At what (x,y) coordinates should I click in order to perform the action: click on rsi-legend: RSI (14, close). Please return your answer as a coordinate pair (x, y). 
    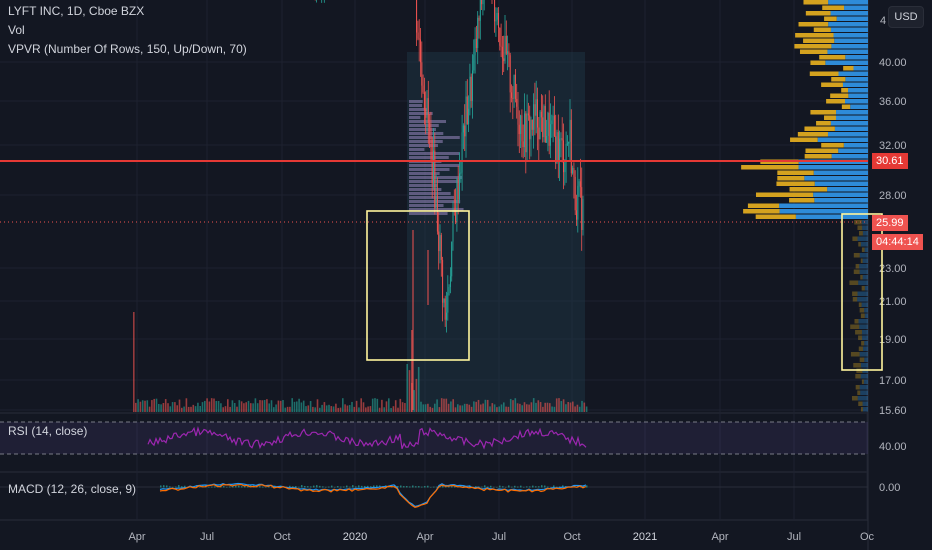
    Looking at the image, I should click on (48, 431).